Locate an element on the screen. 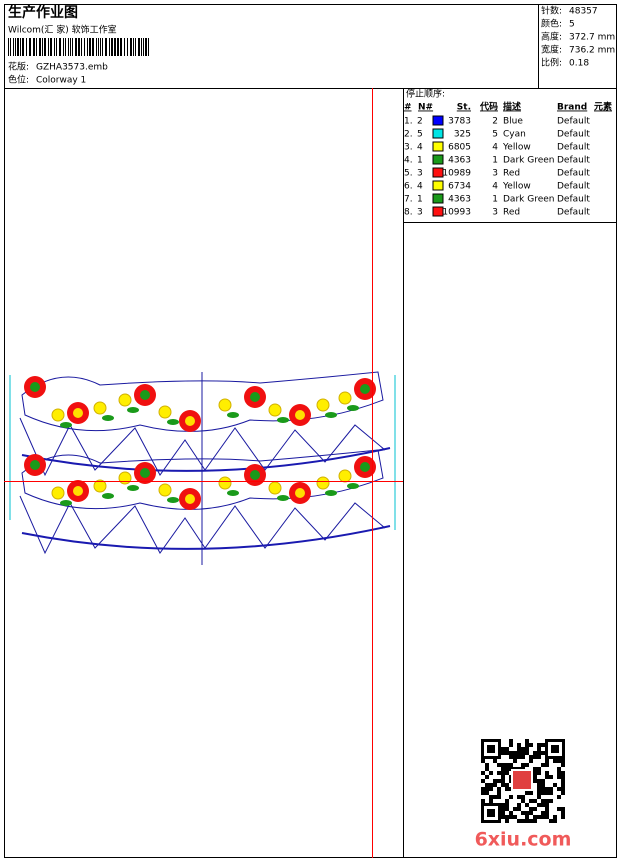 The height and width of the screenshot is (864, 620). row-number: 6. is located at coordinates (408, 187).